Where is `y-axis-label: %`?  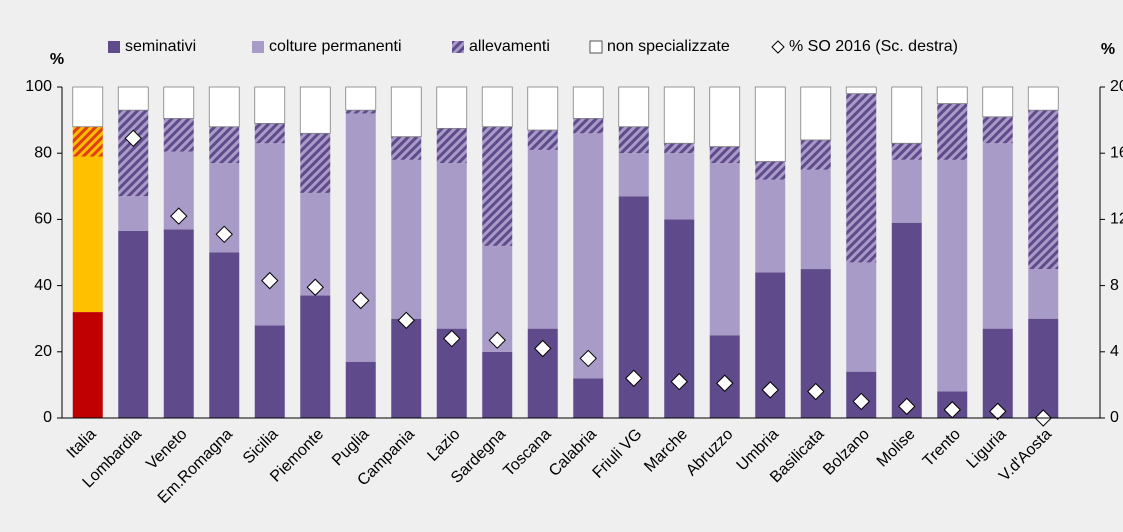
y-axis-label: % is located at coordinates (57, 59).